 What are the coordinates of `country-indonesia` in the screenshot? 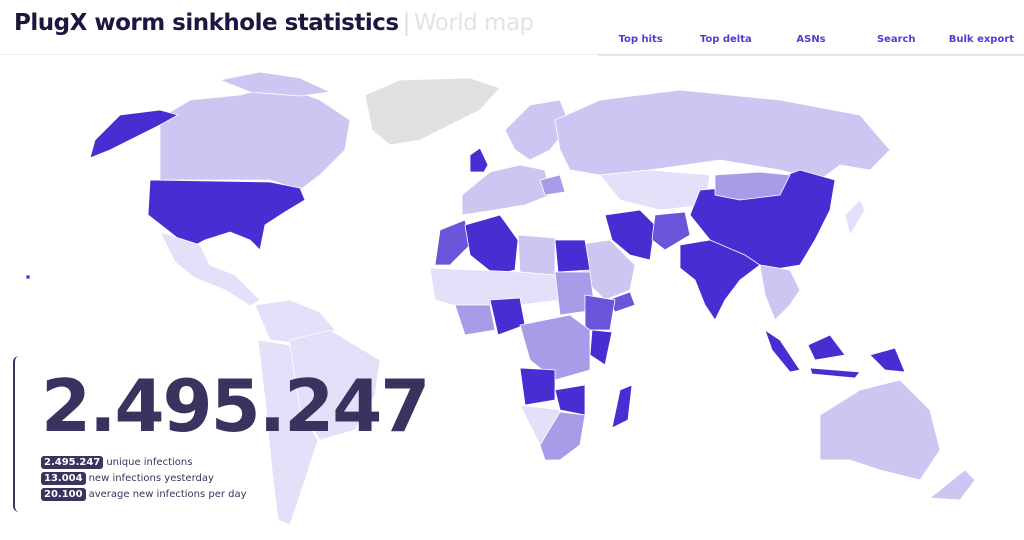 It's located at (782, 351).